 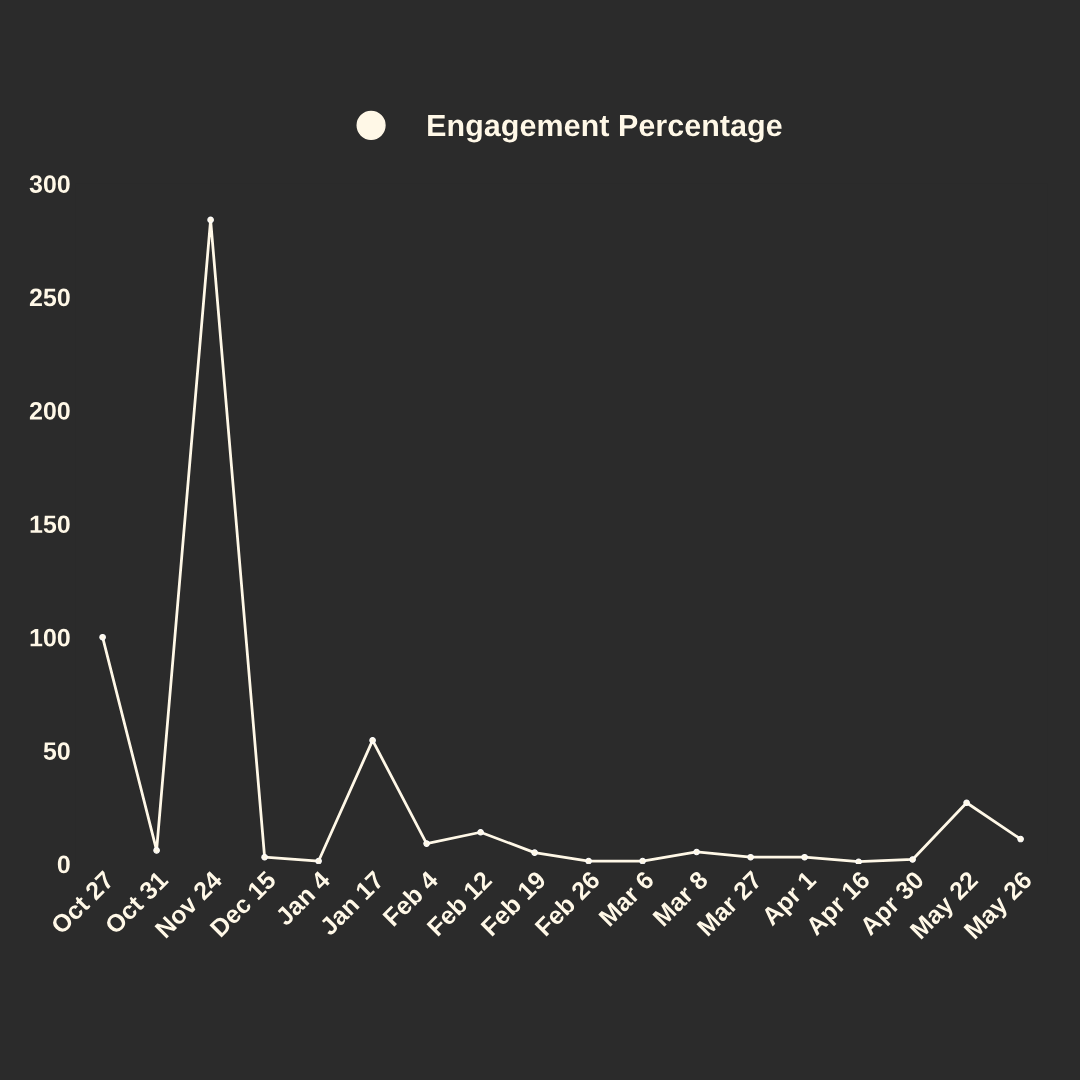 I want to click on y-tick-label: 0, so click(x=63, y=864).